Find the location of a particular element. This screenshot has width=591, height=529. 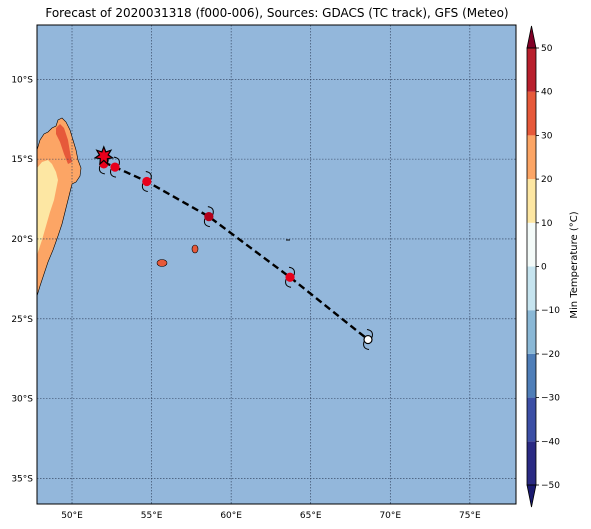

colorbar-tick-label: −40 is located at coordinates (550, 442).